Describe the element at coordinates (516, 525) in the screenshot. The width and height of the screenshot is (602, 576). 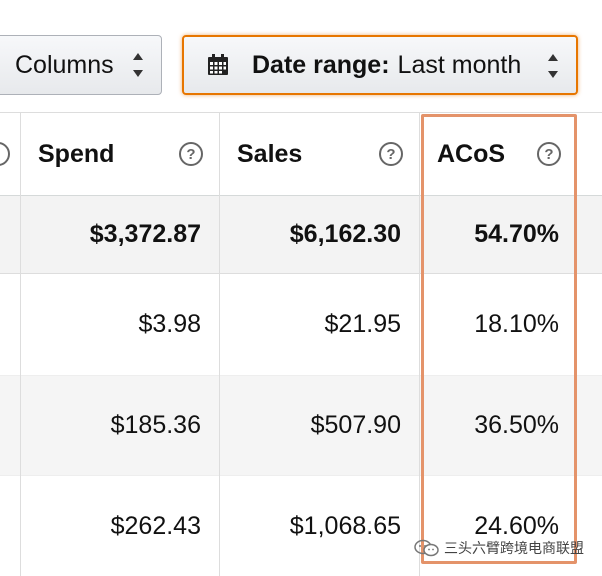
I see `acos-cell: 24.60%` at that location.